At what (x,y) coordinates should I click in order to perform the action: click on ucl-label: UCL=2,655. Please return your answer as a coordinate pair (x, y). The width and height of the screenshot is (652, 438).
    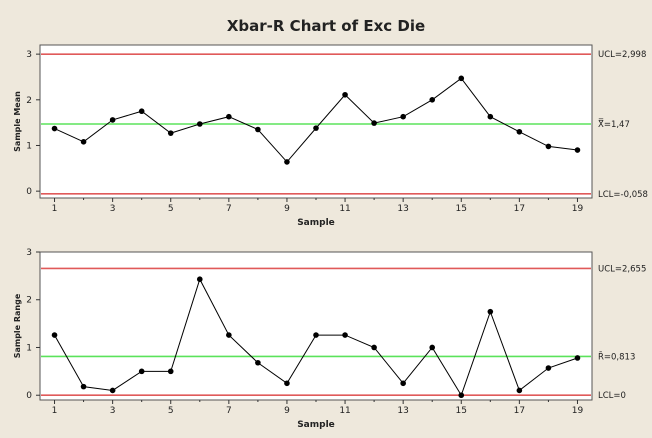
    Looking at the image, I should click on (622, 269).